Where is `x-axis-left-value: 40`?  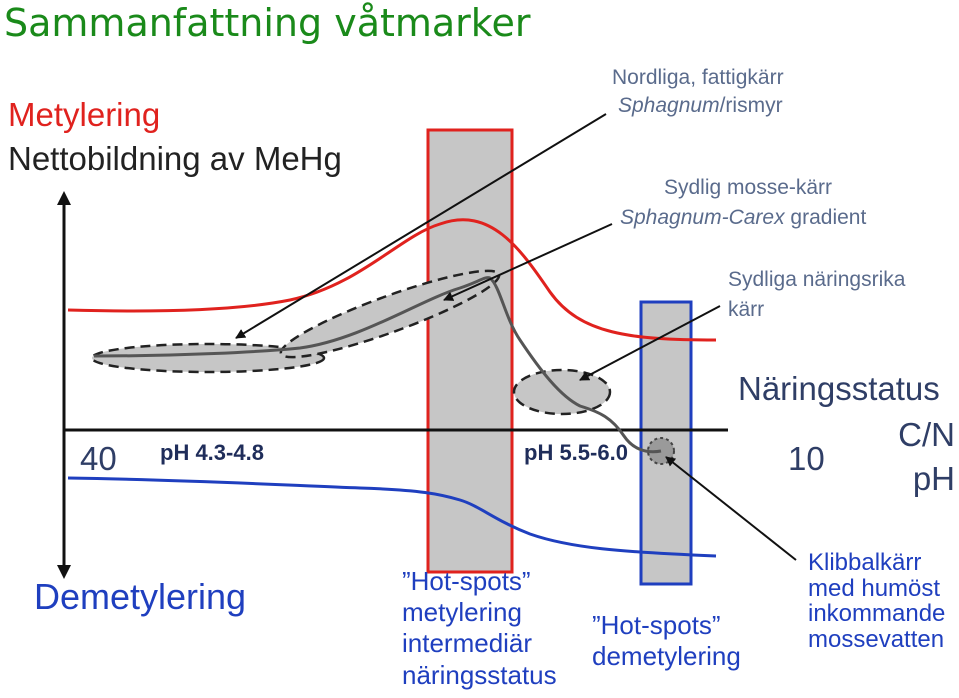
x-axis-left-value: 40 is located at coordinates (98, 458).